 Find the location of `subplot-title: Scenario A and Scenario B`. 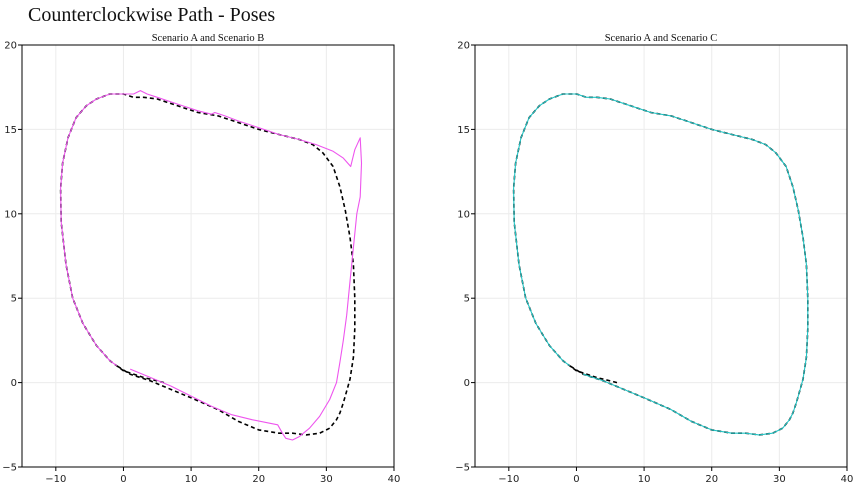

subplot-title: Scenario A and Scenario B is located at coordinates (208, 38).